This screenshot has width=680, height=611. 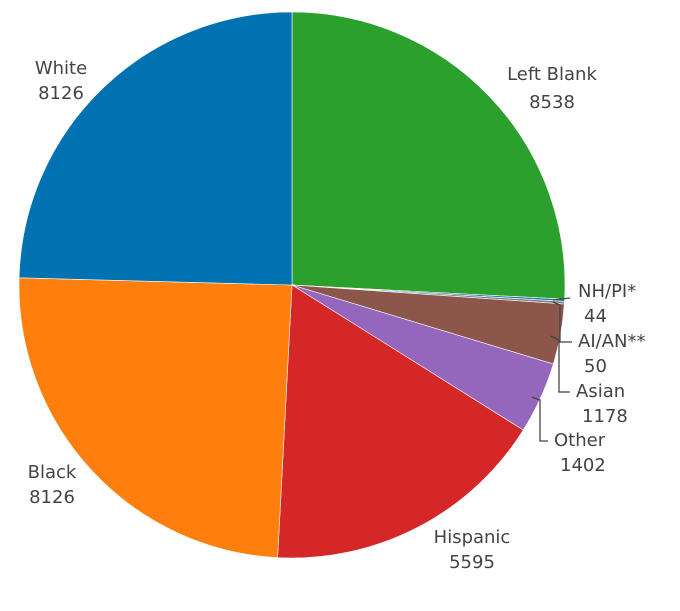 What do you see at coordinates (600, 391) in the screenshot?
I see `slice-label: Asian` at bounding box center [600, 391].